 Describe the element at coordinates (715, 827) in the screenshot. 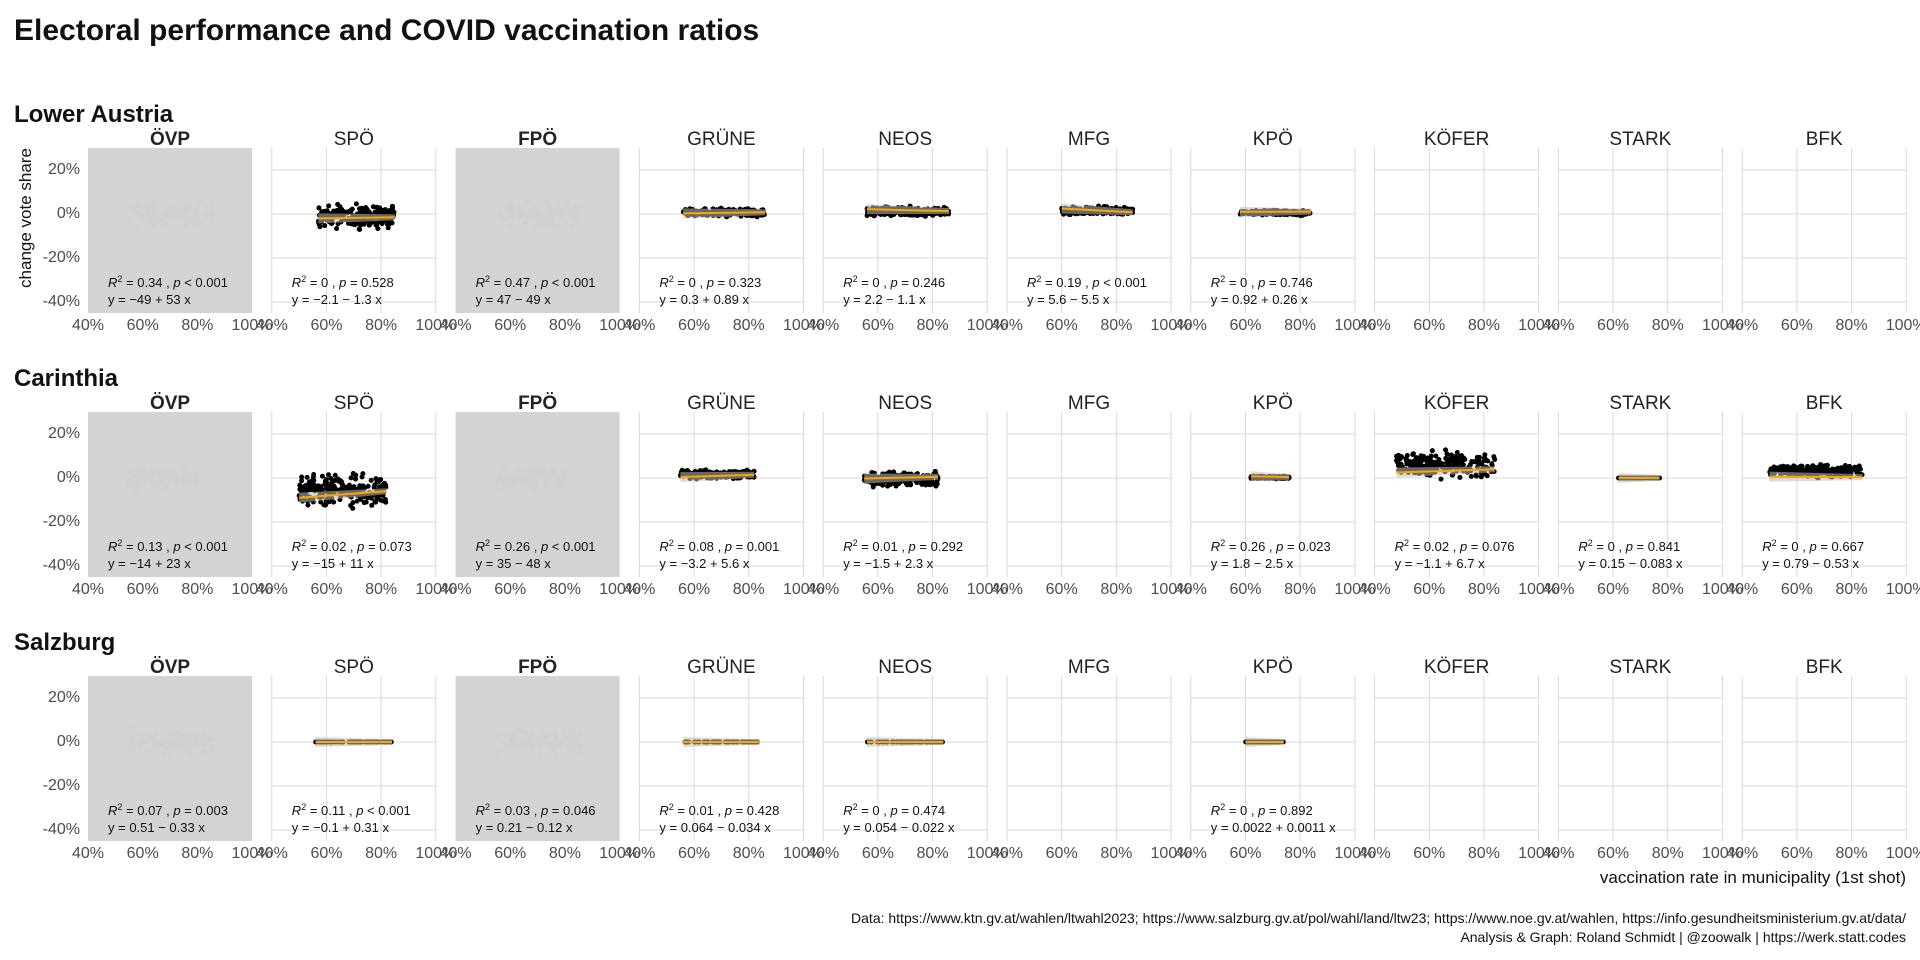

I see `regression-equation-label: y = 0.064 − 0.034 x` at that location.